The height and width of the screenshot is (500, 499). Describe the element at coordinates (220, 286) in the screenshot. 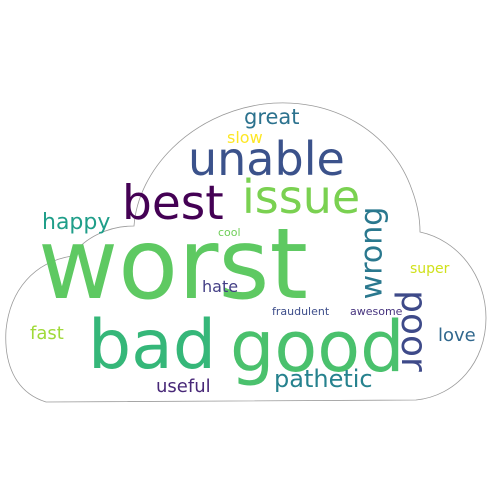

I see `word-hate: hate` at that location.